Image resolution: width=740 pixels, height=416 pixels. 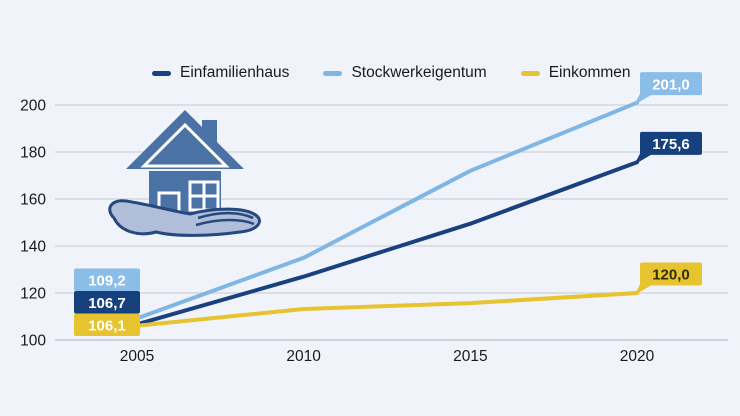 I want to click on legend-item-label: Einfamilienhaus, so click(x=235, y=72).